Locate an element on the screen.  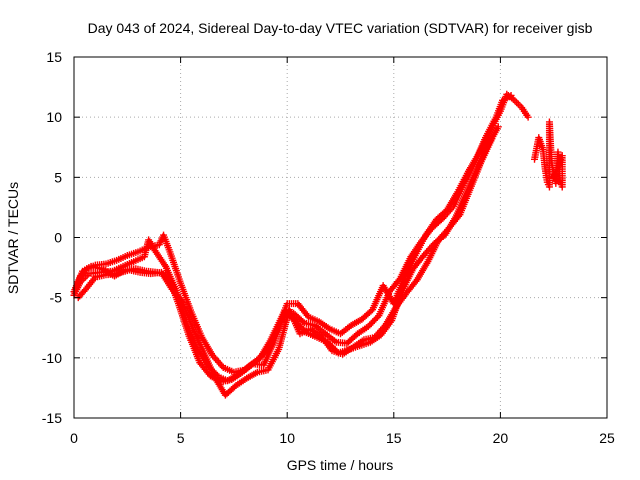
x-tick-label: 25 is located at coordinates (607, 438).